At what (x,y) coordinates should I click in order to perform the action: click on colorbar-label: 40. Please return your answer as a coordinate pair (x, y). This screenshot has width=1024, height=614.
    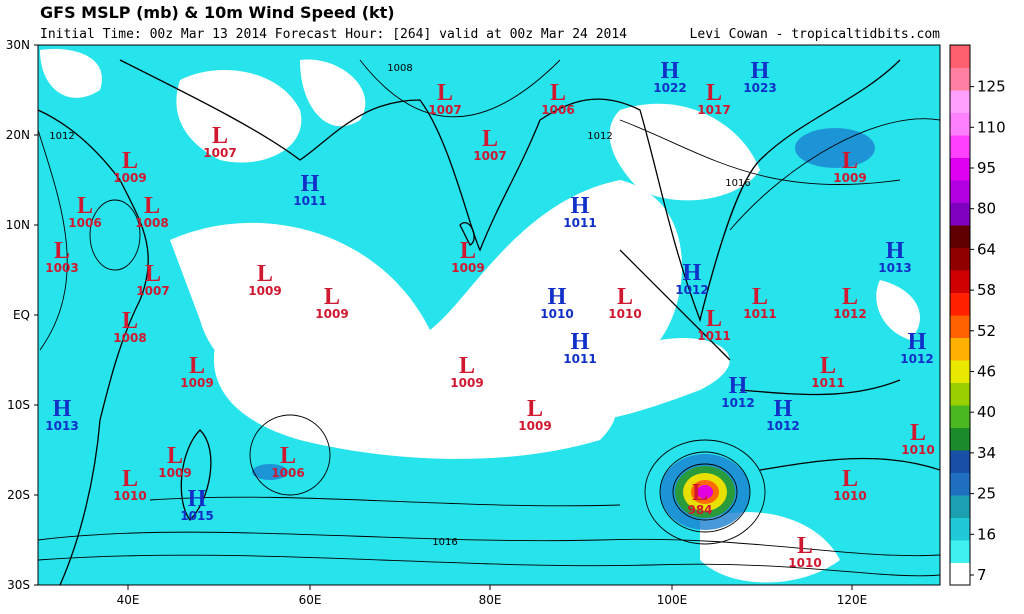
    Looking at the image, I should click on (986, 412).